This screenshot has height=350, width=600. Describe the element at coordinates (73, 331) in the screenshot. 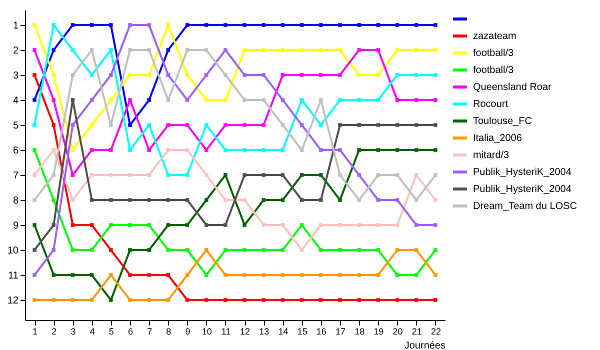

I see `x-tick-label: 3` at that location.